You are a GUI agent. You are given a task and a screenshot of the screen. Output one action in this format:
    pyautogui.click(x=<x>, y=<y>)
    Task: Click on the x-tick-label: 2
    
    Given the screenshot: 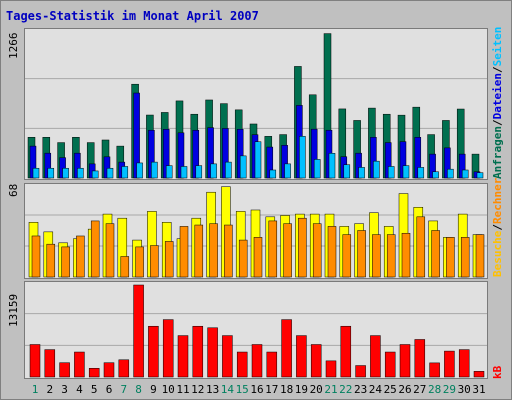 What is the action you would take?
    pyautogui.click(x=49, y=389)
    